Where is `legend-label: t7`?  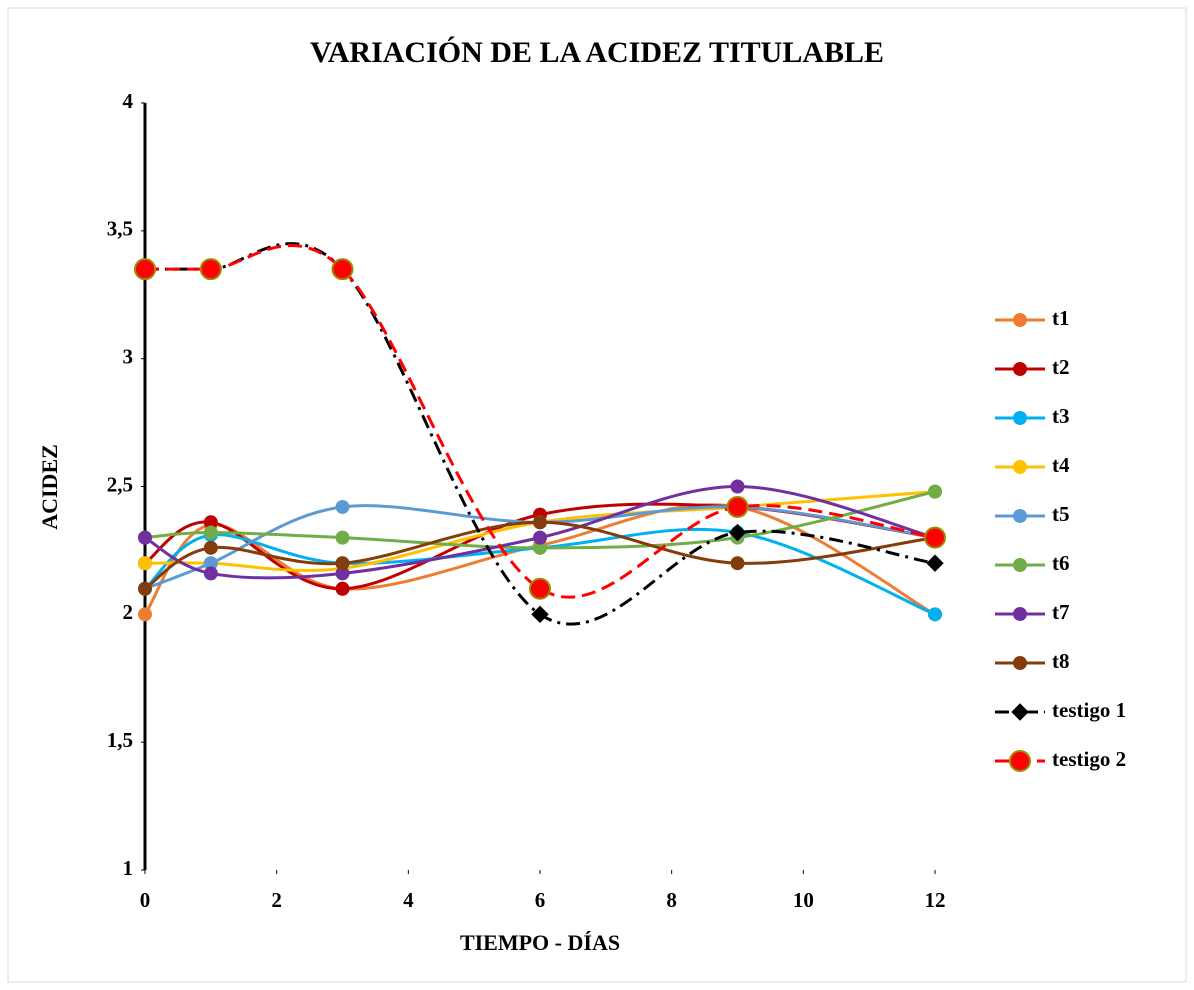 legend-label: t7 is located at coordinates (1061, 612).